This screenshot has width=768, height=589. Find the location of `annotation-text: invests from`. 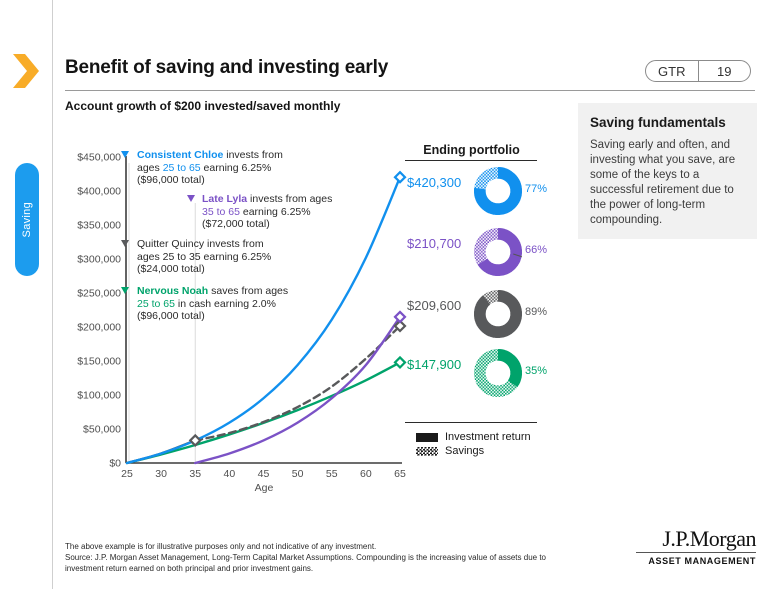

annotation-text: invests from is located at coordinates (253, 155).